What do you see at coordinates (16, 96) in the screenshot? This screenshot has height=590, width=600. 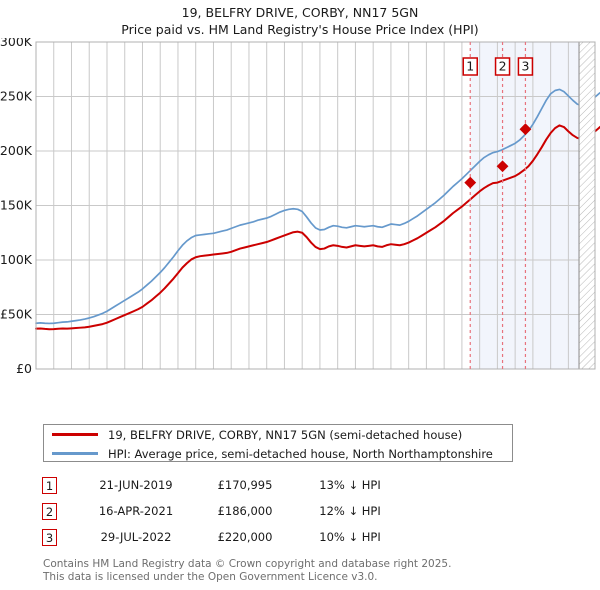 I see `svg-text: £250K` at bounding box center [16, 96].